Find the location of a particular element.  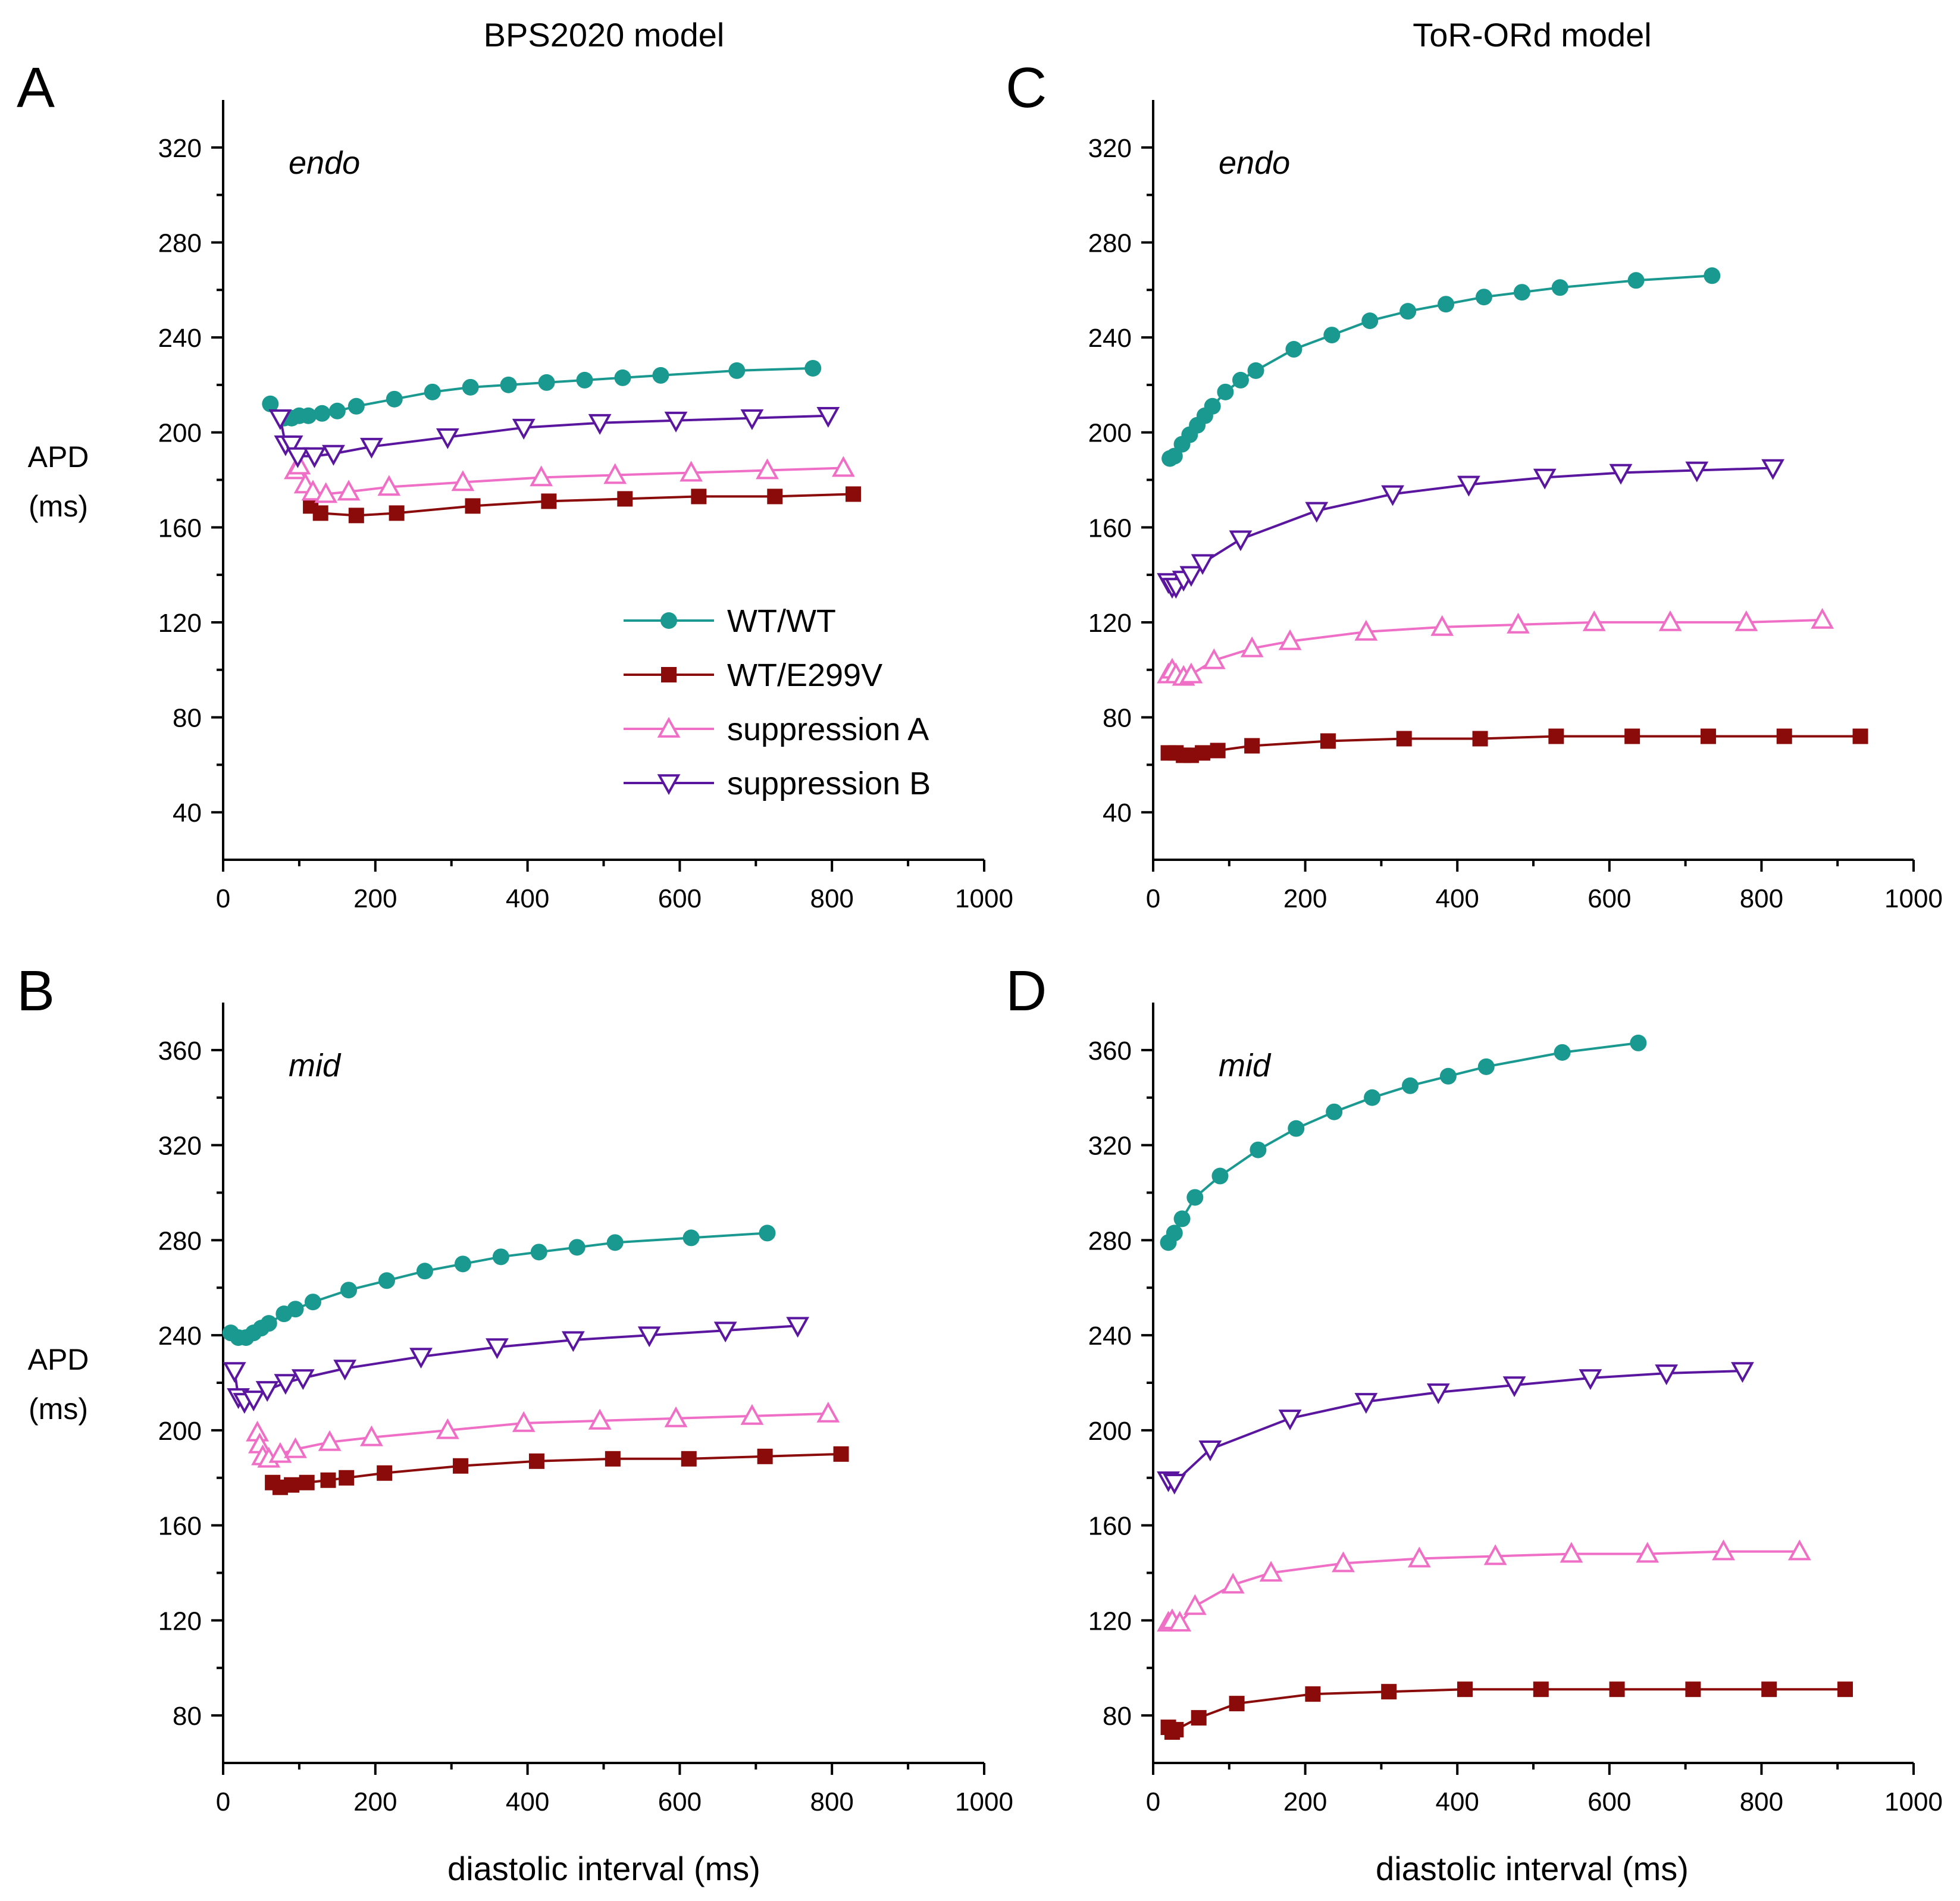

x-tick-label: 600 is located at coordinates (680, 1802).